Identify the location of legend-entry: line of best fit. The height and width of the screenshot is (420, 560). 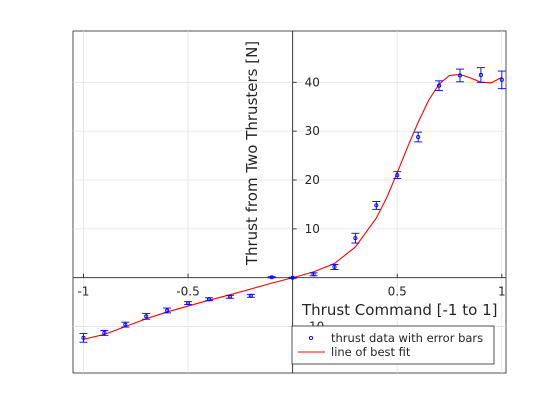
(354, 352).